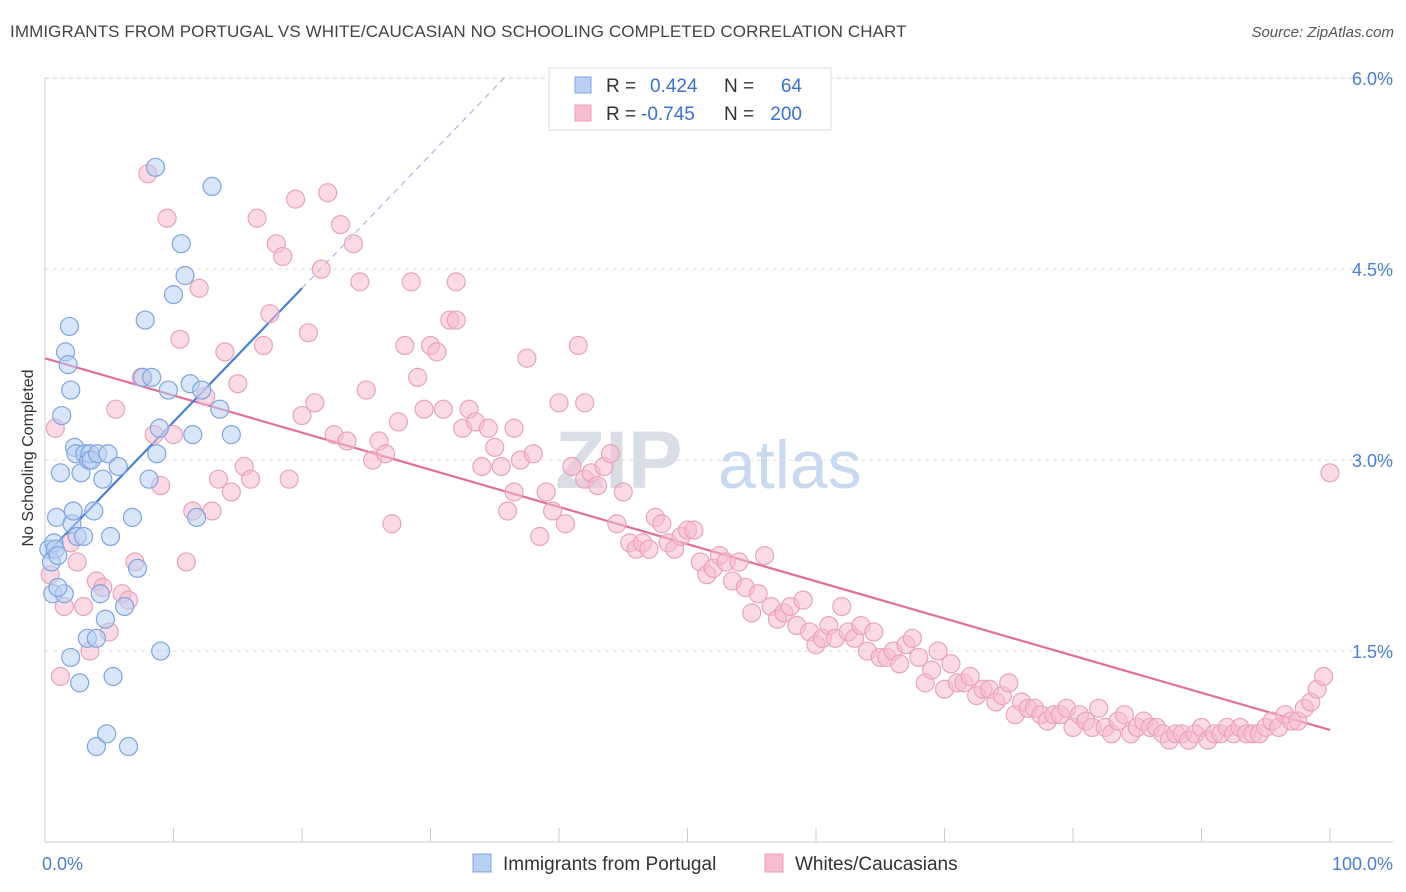  I want to click on legend-box: R = 0.424 N = 64 R = -0.745 N = 200, so click(690, 99).